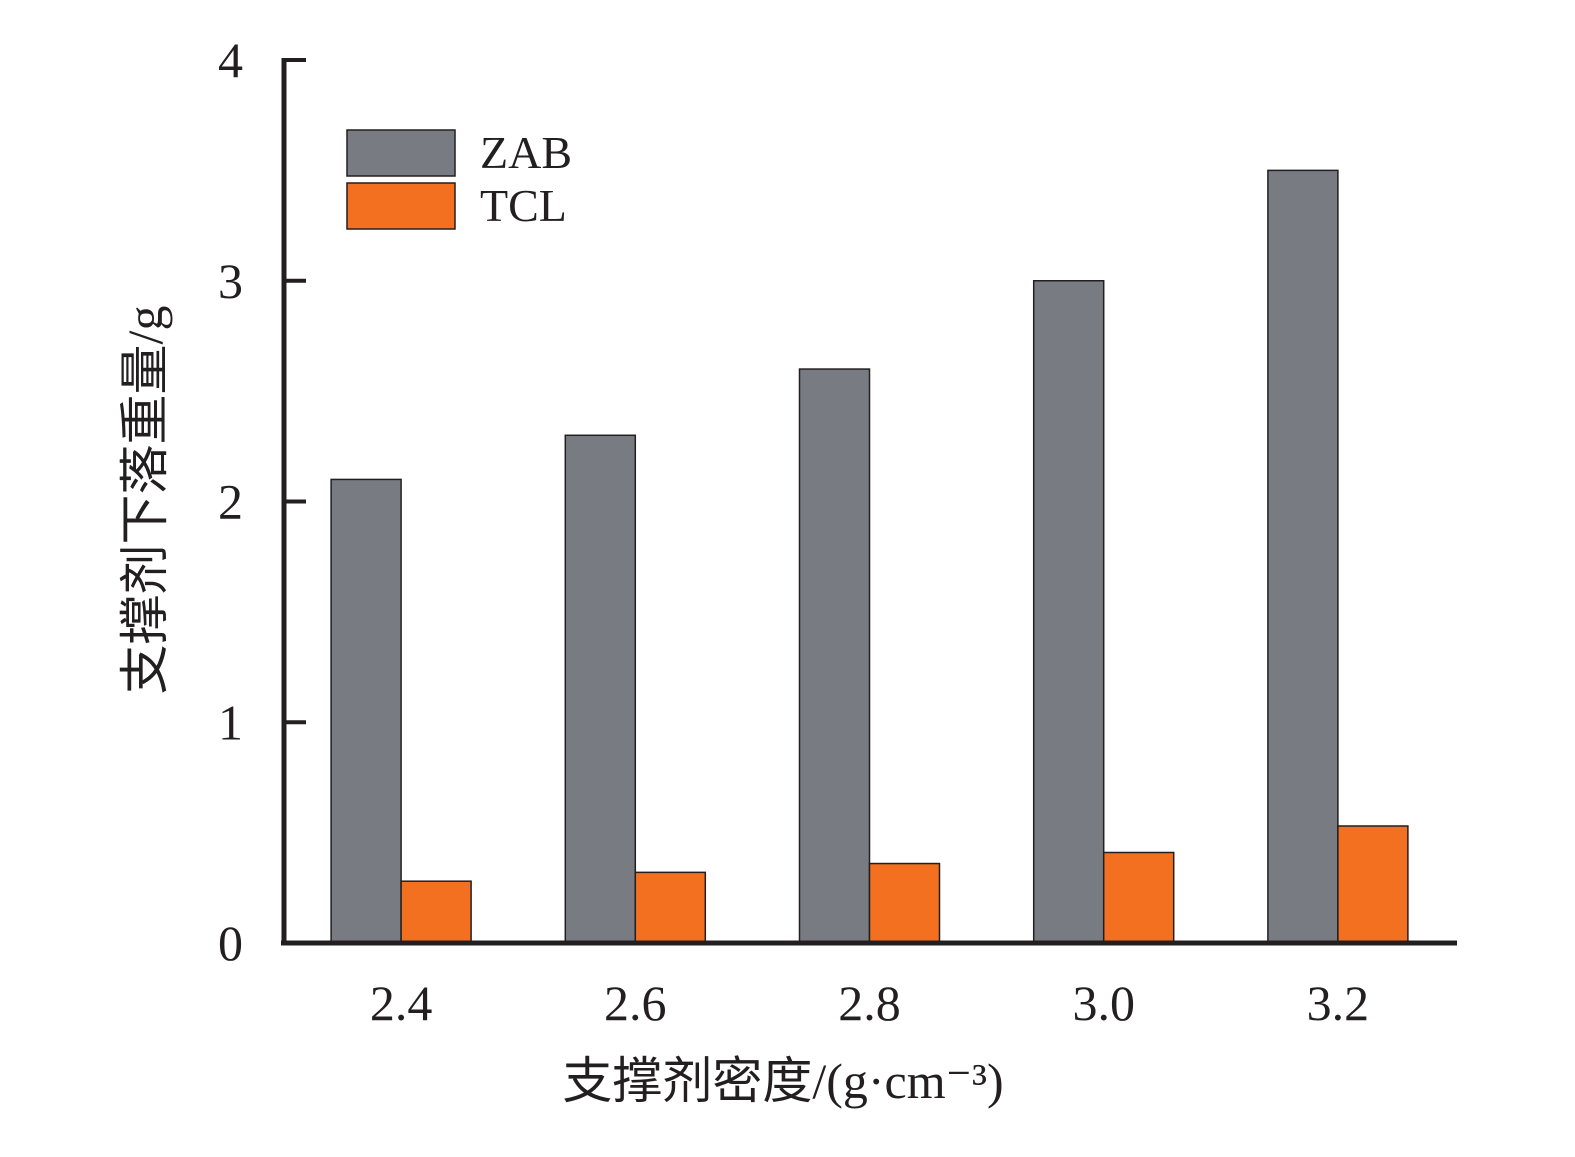 This screenshot has width=1575, height=1157. I want to click on x-tick-label: 2.4, so click(401, 1003).